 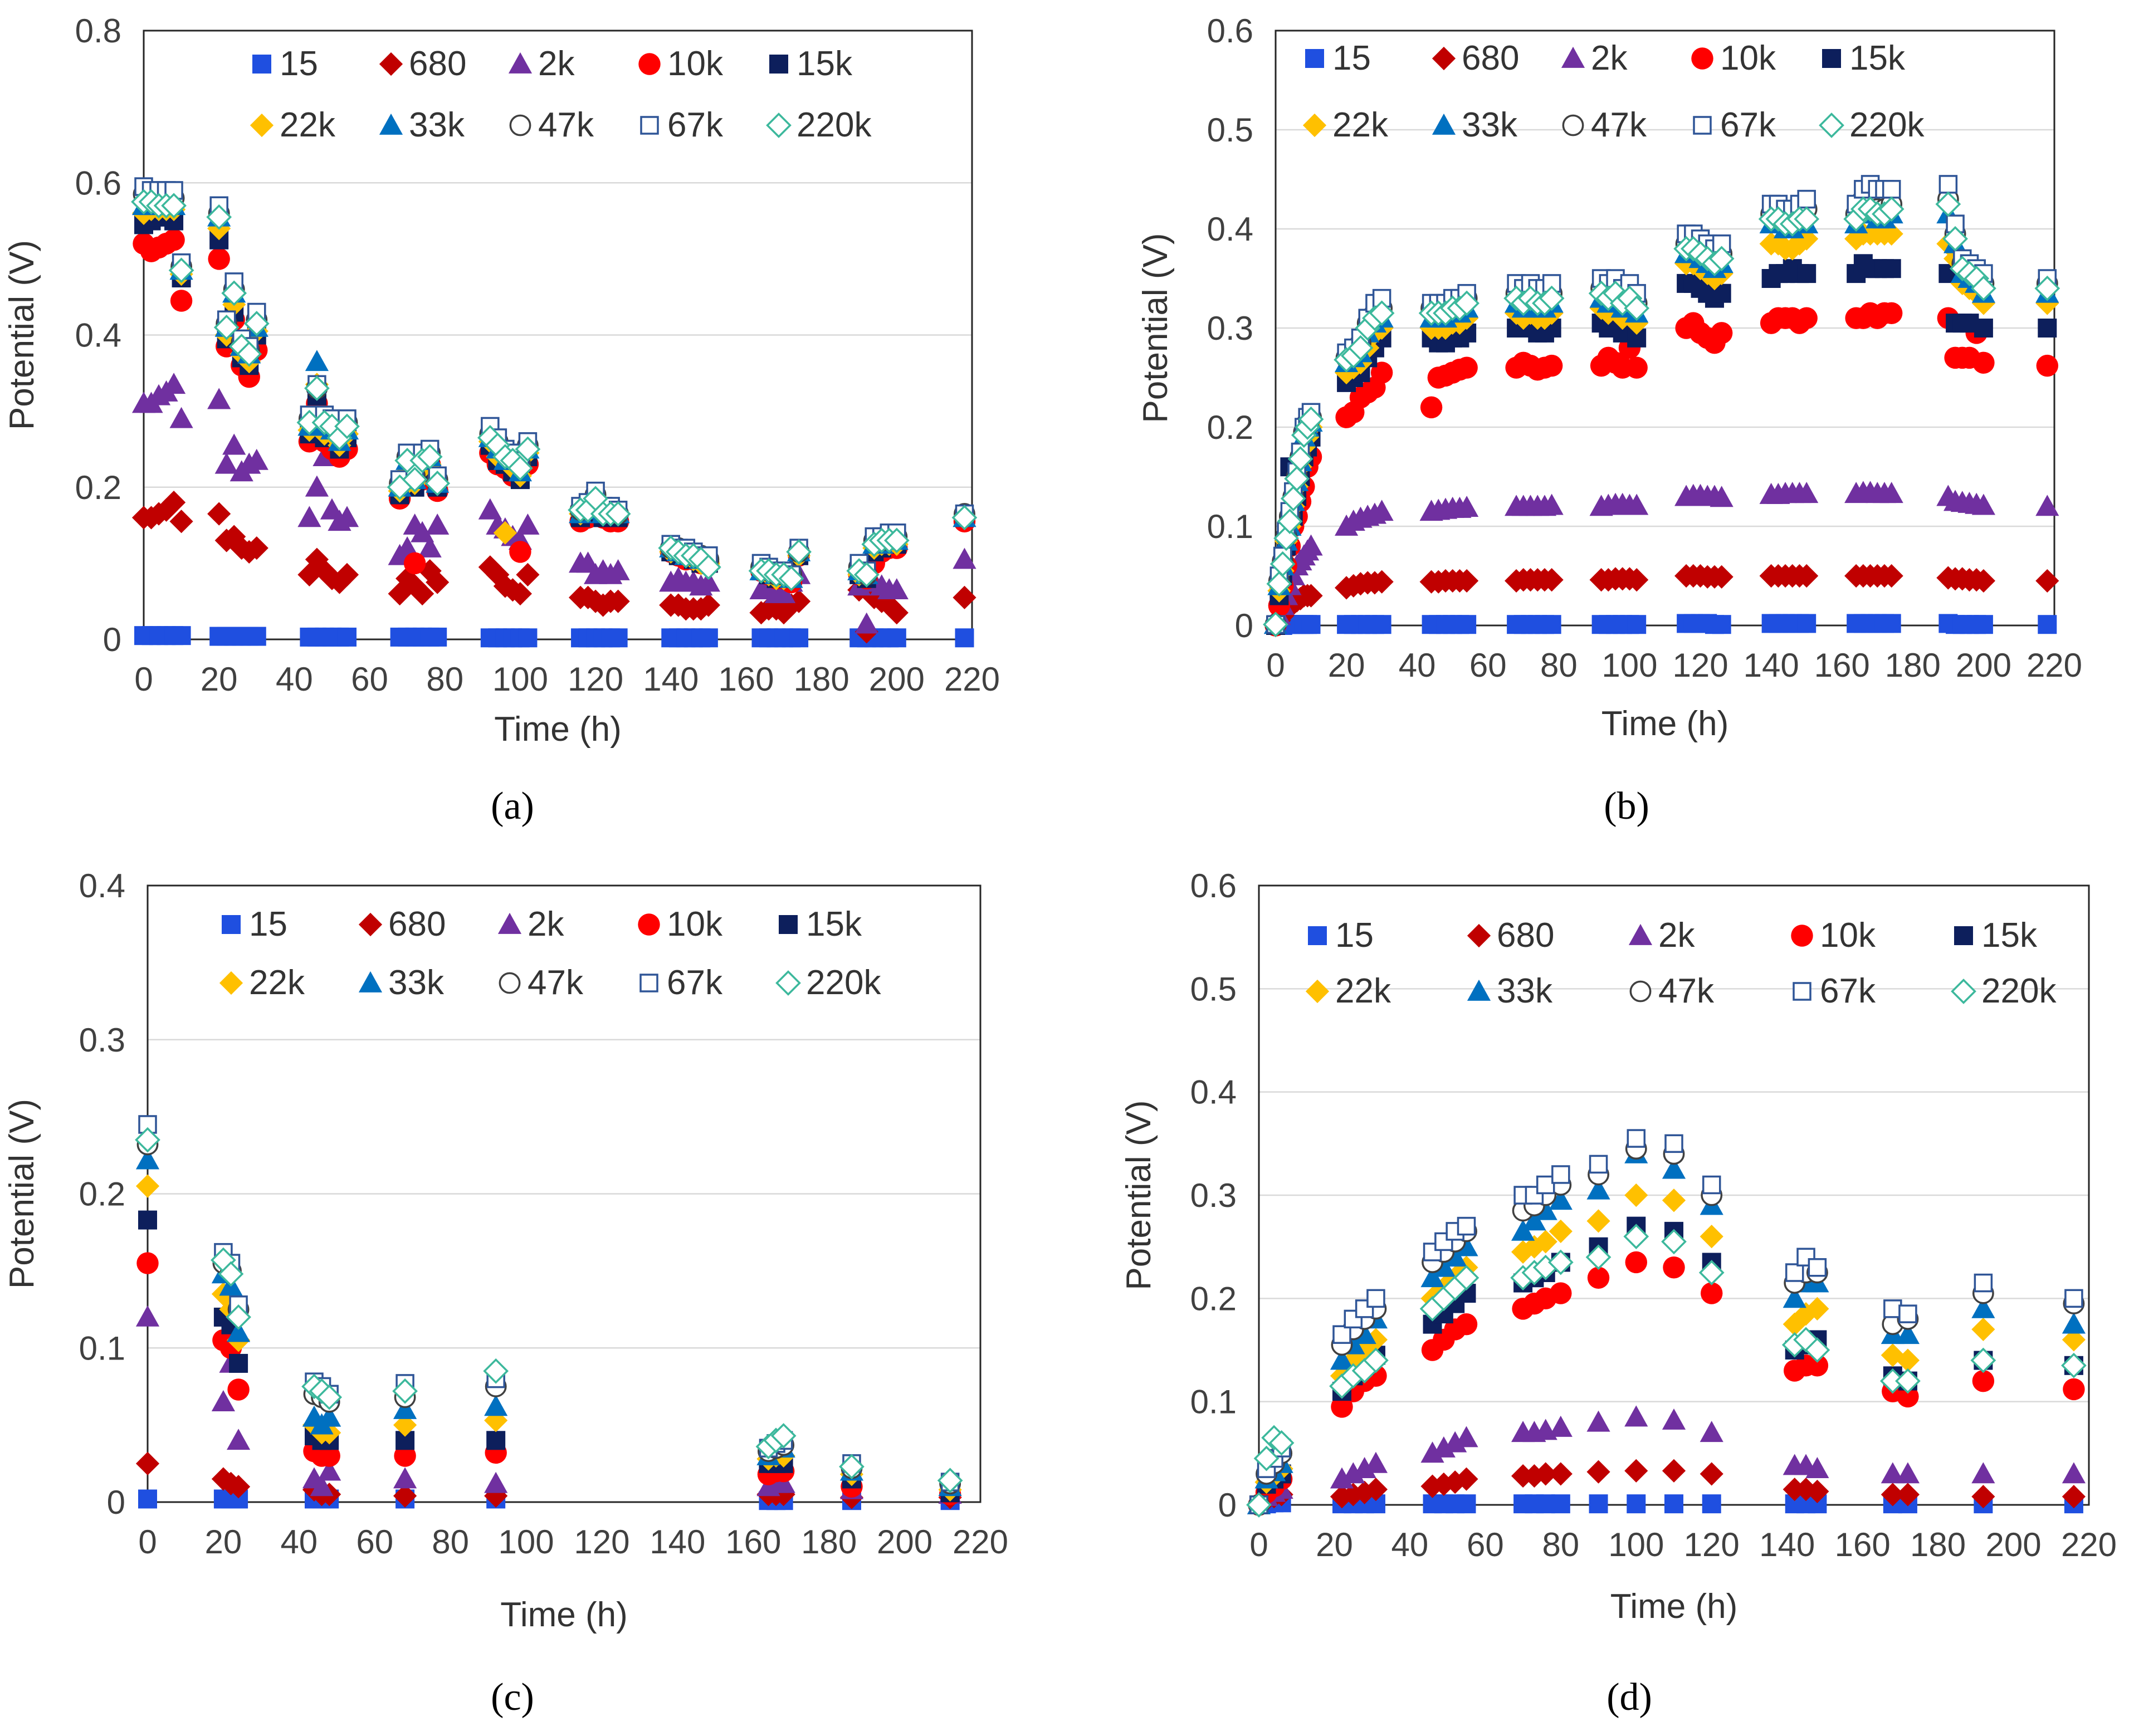 What do you see at coordinates (822, 679) in the screenshot?
I see `x-tick-label: 180` at bounding box center [822, 679].